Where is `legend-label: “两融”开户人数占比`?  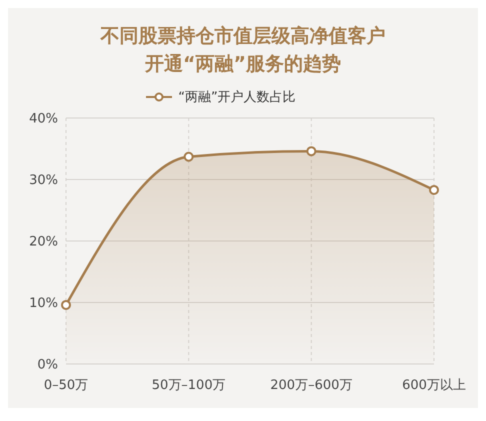 legend-label: “两融”开户人数占比 is located at coordinates (236, 97).